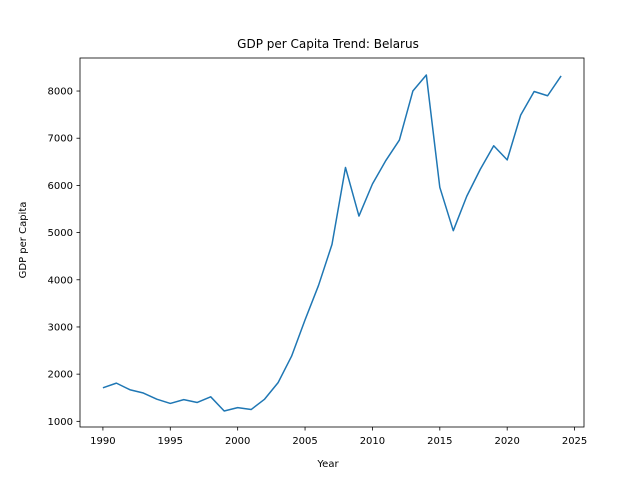  What do you see at coordinates (506, 441) in the screenshot?
I see `x-tick-label: 2020` at bounding box center [506, 441].